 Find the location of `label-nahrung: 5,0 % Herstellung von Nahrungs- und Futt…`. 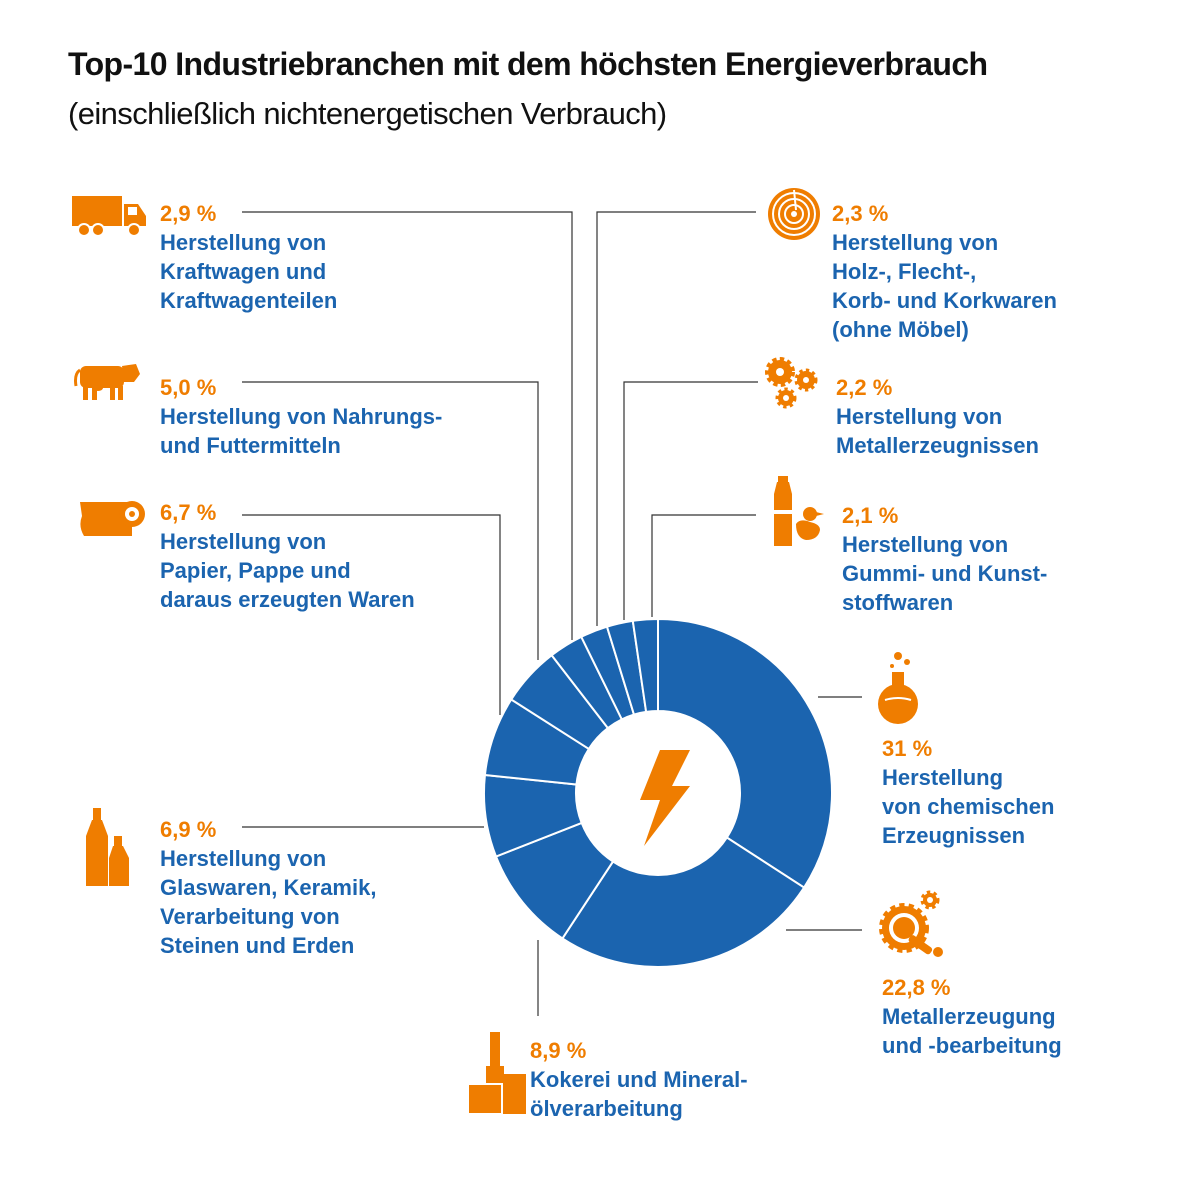

label-nahrung: 5,0 % Herstellung von Nahrungs- und Futt… is located at coordinates (301, 416).